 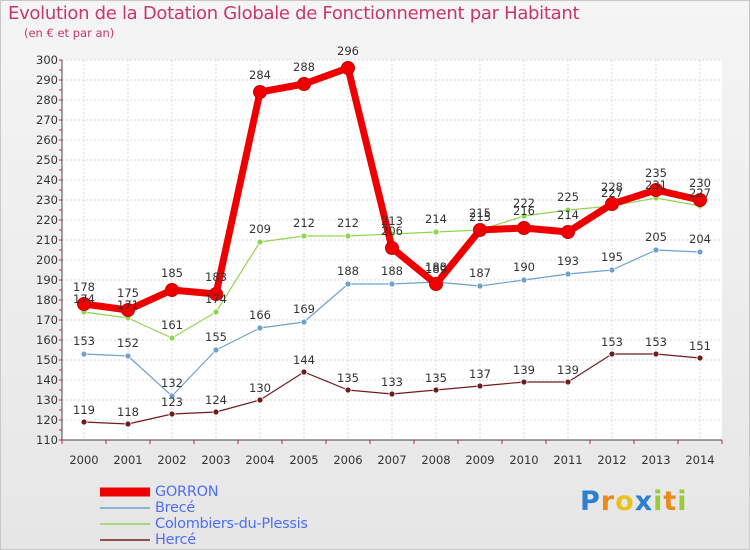 I want to click on legend-label-herce: Hercé, so click(x=175, y=540).